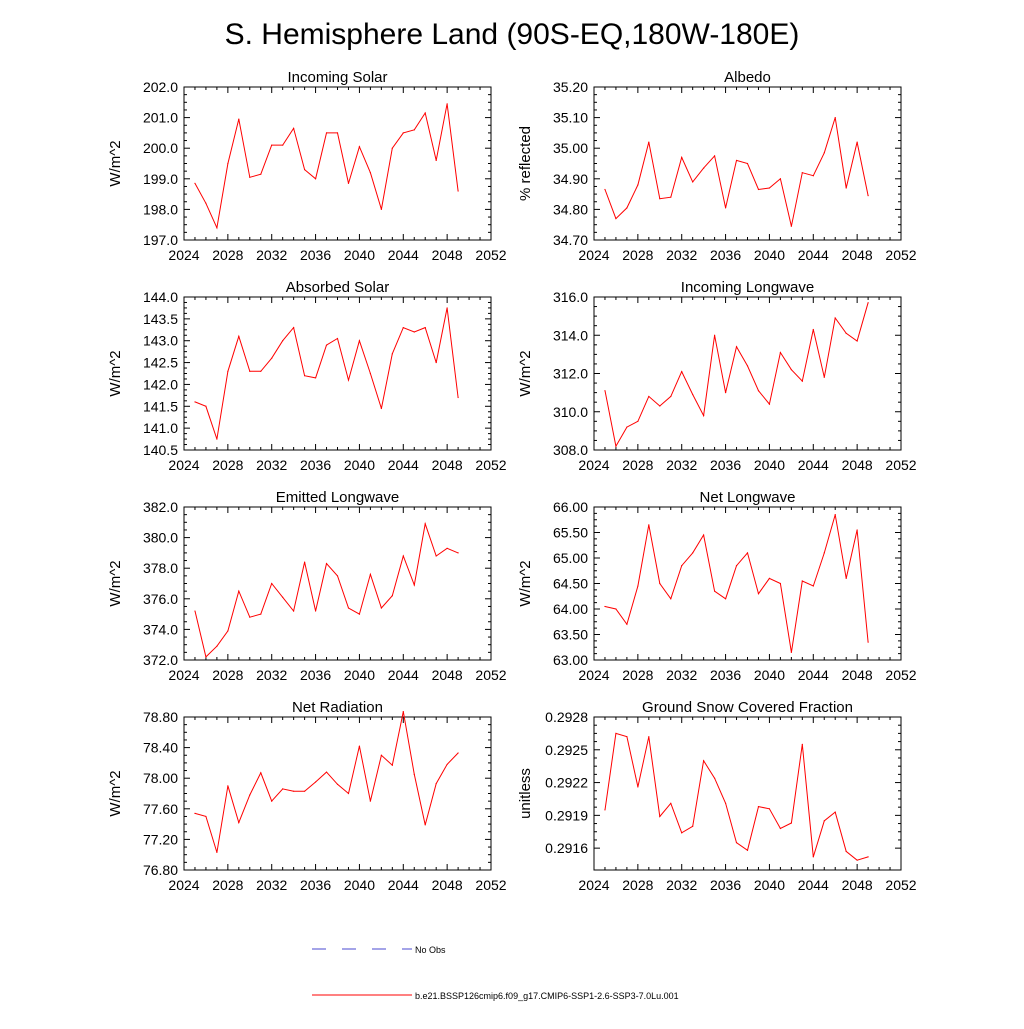 Image resolution: width=1024 pixels, height=1029 pixels. What do you see at coordinates (525, 793) in the screenshot?
I see `y-axis-label: unitless` at bounding box center [525, 793].